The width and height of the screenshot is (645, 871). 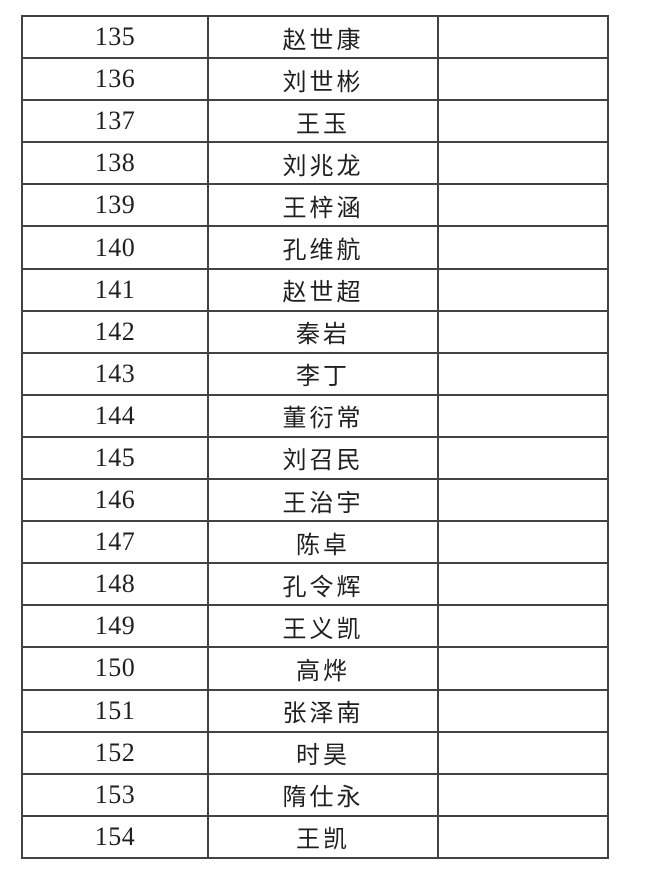 What do you see at coordinates (323, 79) in the screenshot?
I see `row-name-cell: 刘世彬` at bounding box center [323, 79].